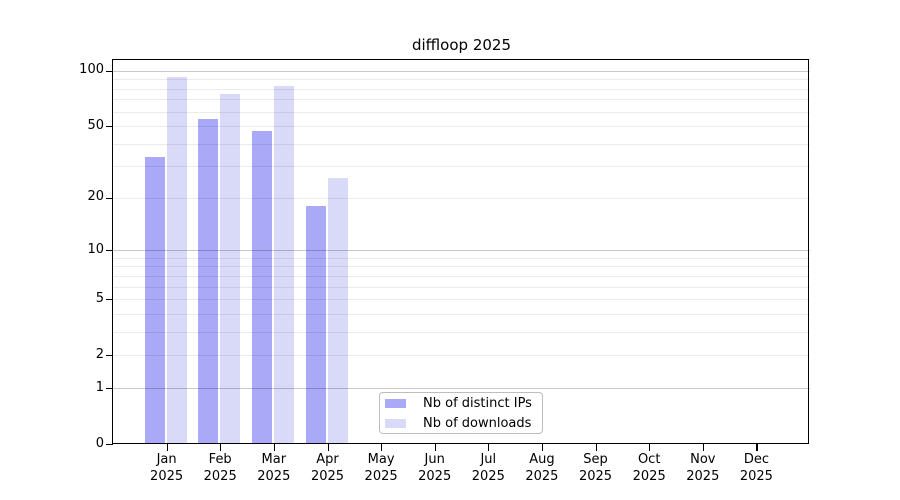  Describe the element at coordinates (542, 447) in the screenshot. I see `x-tick-mark-aug` at that location.